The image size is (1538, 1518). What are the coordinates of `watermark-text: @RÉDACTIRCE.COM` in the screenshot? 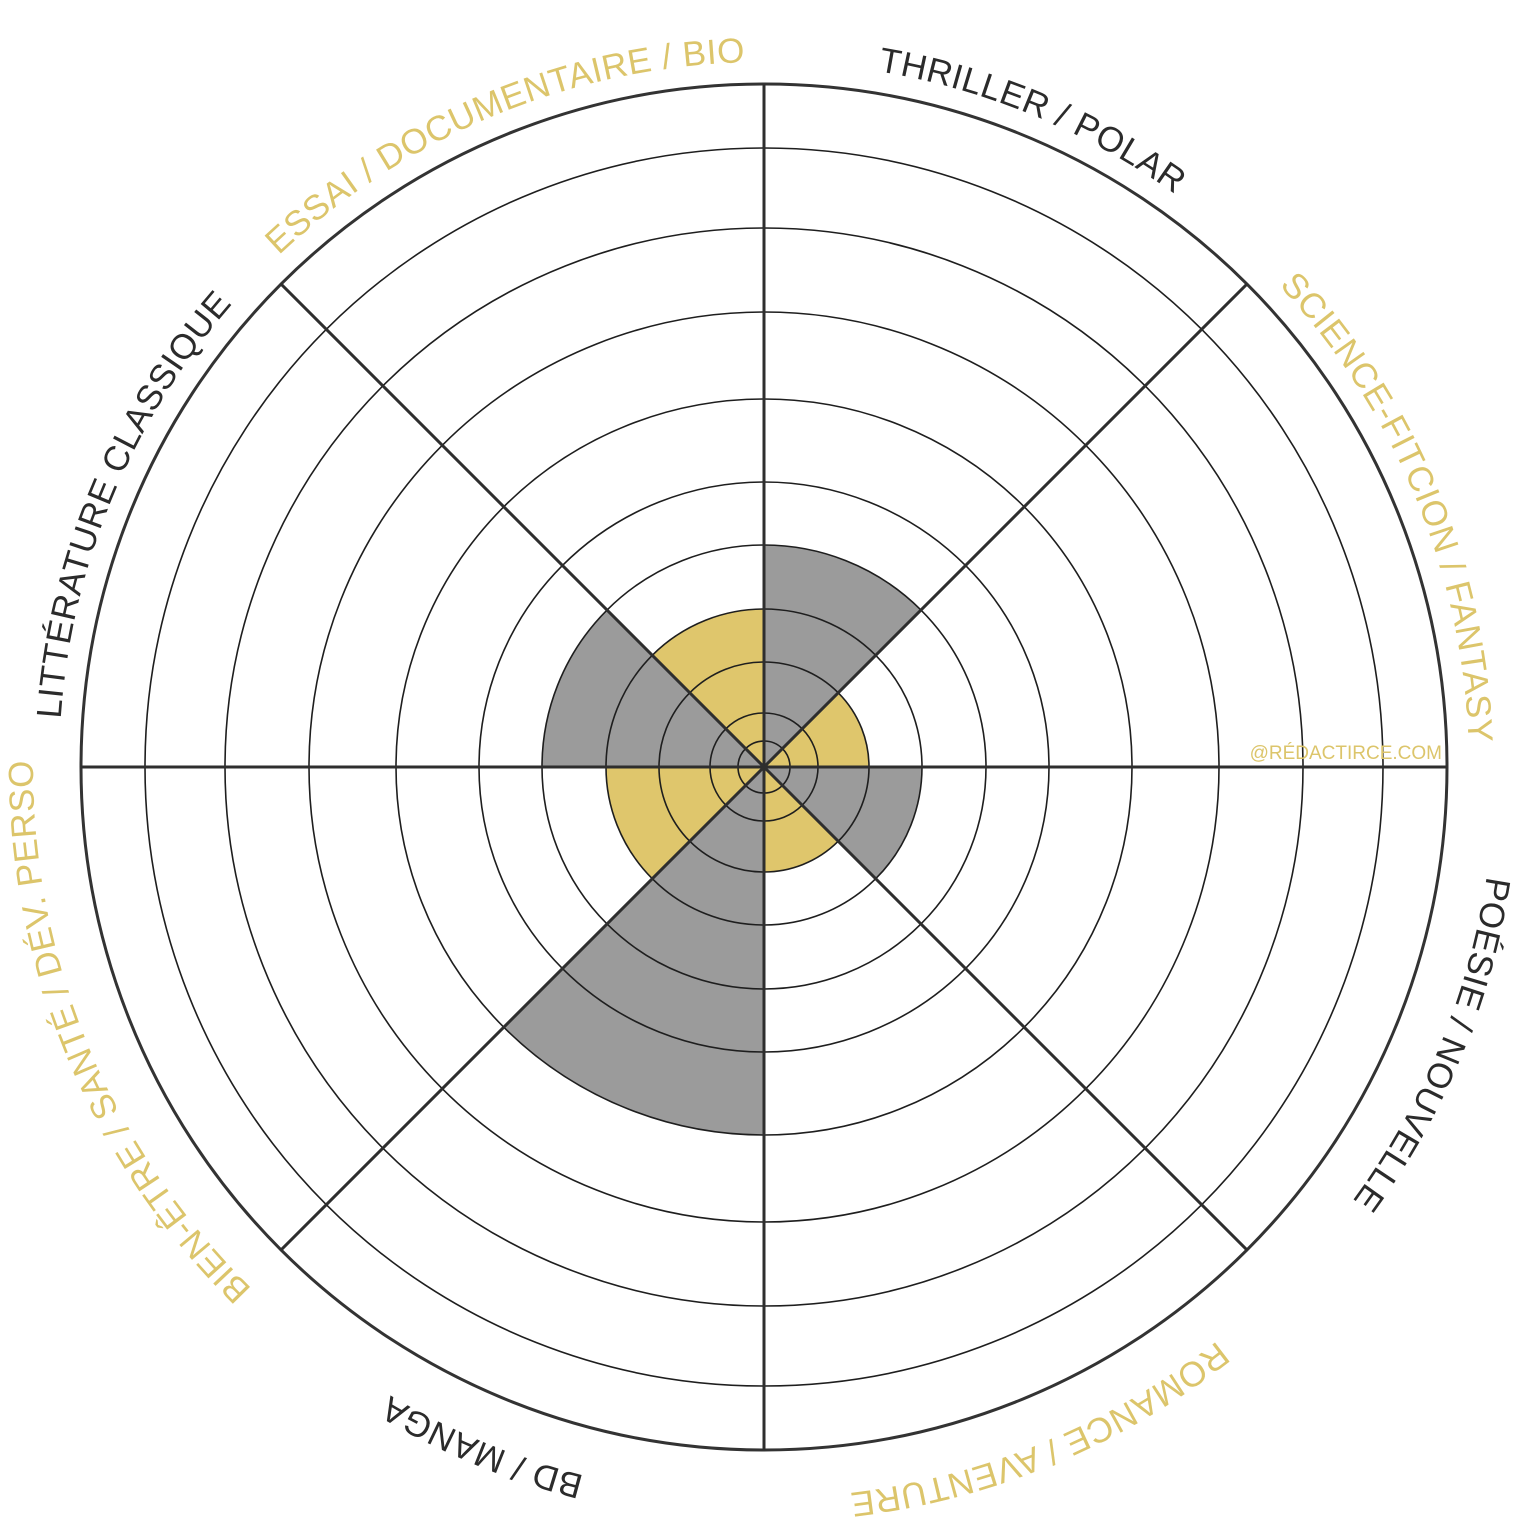 It's located at (1346, 753).